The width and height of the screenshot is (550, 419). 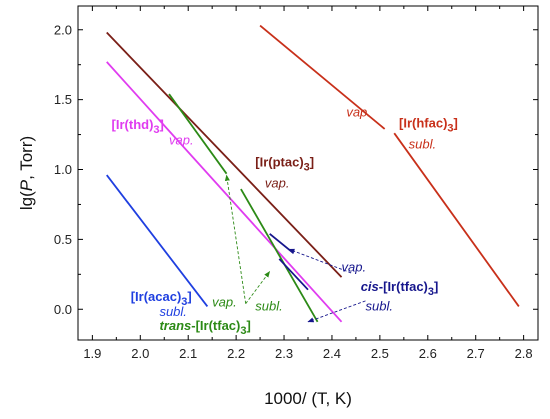 I want to click on annotation-ptac-part-1: 3, so click(x=307, y=168).